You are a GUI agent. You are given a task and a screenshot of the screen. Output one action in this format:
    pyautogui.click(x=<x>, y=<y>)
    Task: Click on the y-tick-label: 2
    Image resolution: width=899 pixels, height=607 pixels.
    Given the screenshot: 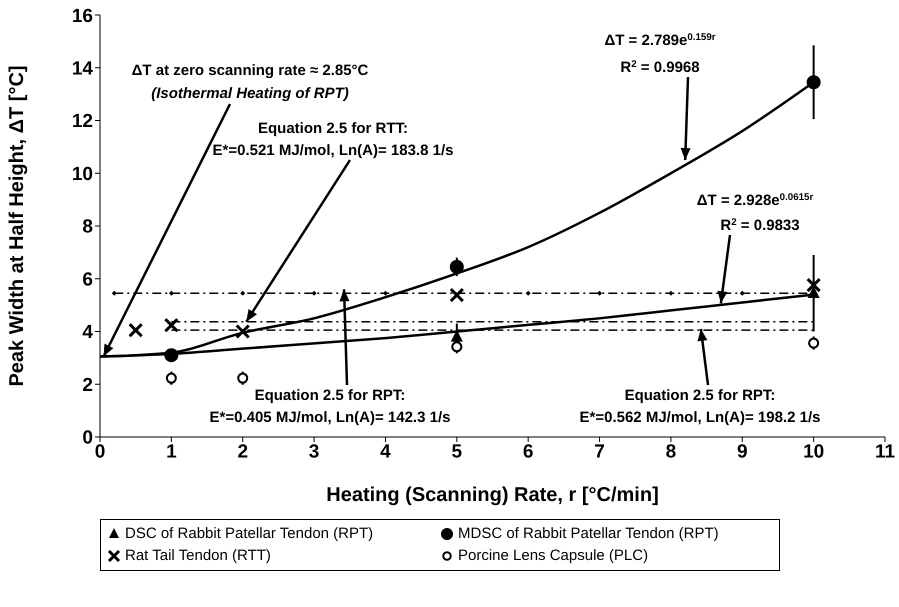 What is the action you would take?
    pyautogui.click(x=87, y=385)
    